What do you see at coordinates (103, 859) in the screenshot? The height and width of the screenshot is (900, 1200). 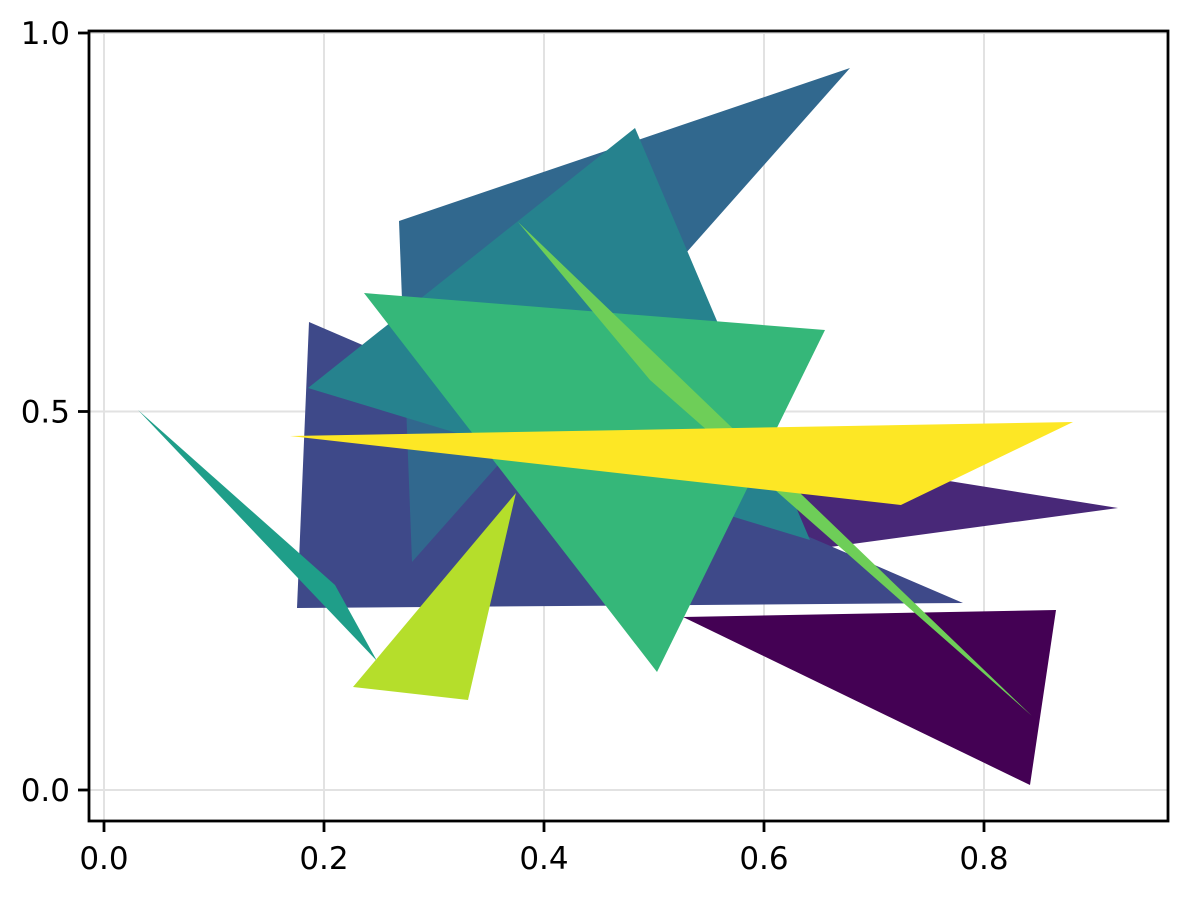 I see `x-tick-label-0.0: 0.0` at bounding box center [103, 859].